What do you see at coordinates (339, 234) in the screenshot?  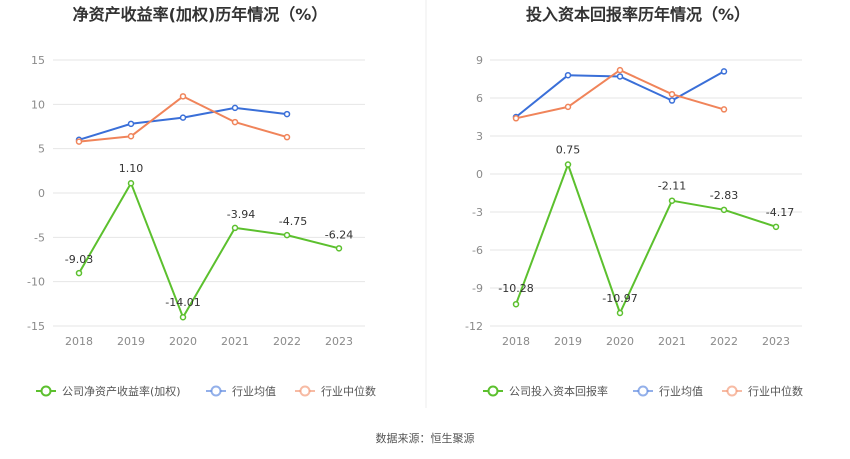 I see `data-label: -6.24` at bounding box center [339, 234].